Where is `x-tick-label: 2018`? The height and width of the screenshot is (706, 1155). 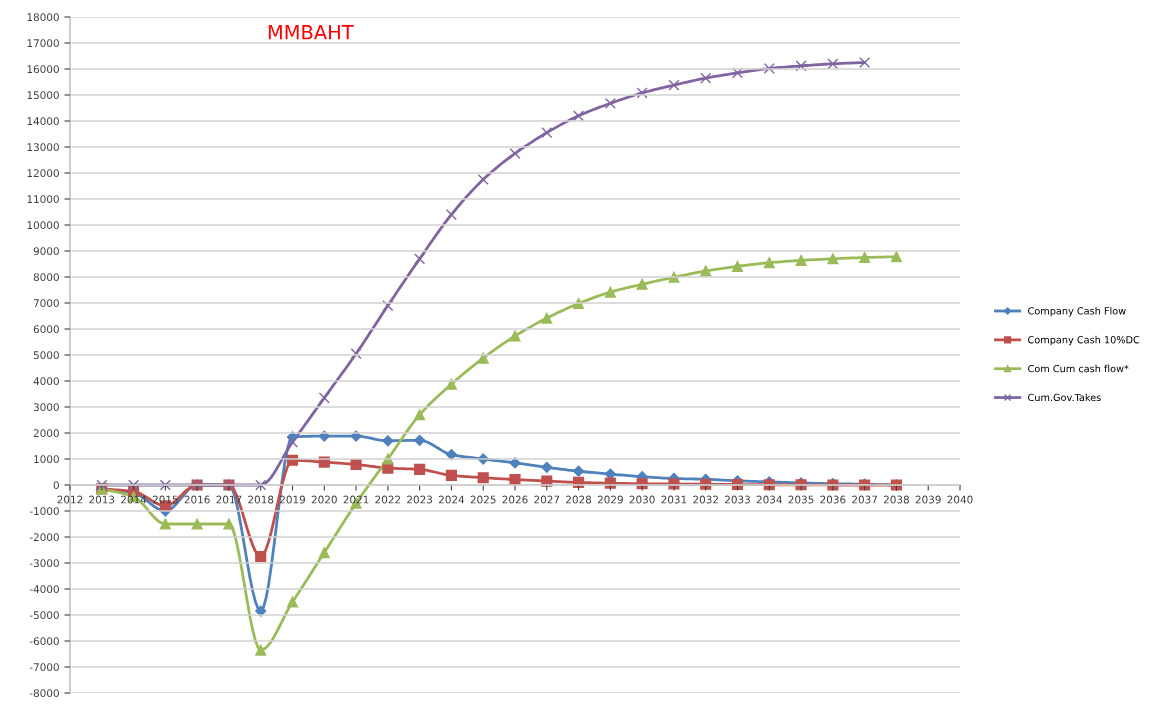
x-tick-label: 2018 is located at coordinates (261, 499).